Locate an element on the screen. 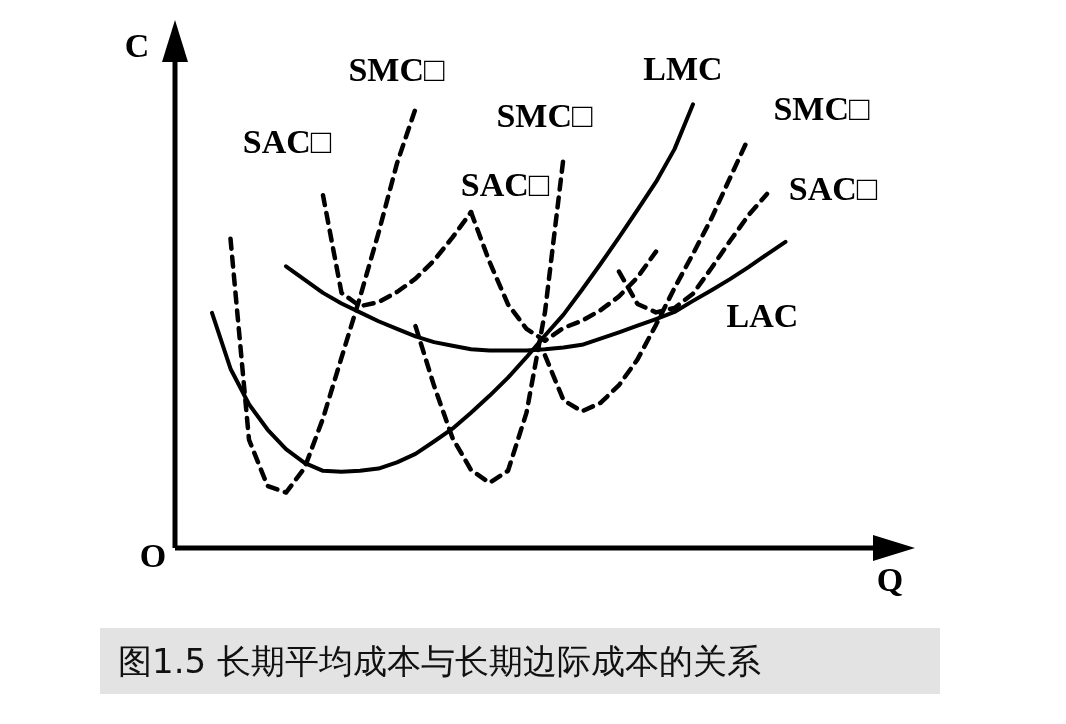  series-label: LMC is located at coordinates (683, 69).